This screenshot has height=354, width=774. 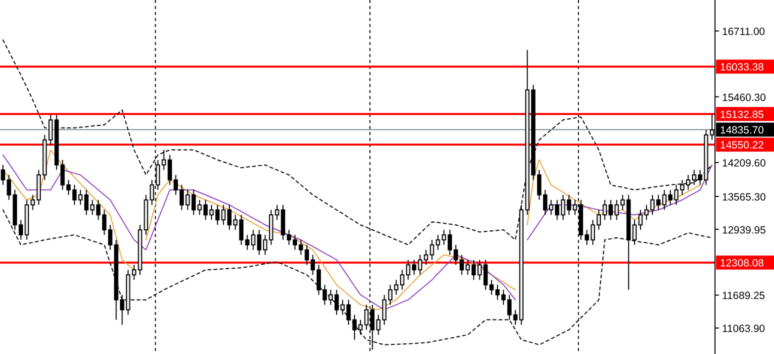 I want to click on y-tick-label: 16711.00, so click(x=744, y=32).